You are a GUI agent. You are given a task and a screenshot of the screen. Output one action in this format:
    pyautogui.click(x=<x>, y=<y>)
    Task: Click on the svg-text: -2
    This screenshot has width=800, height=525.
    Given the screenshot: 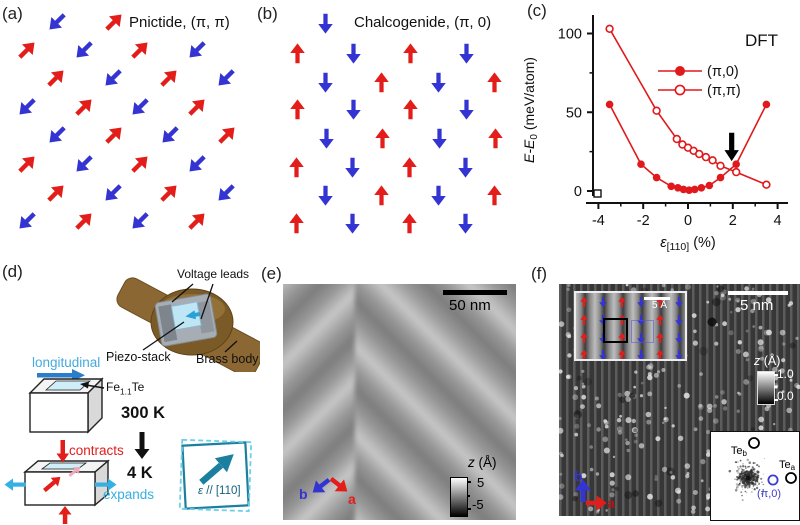 What is the action you would take?
    pyautogui.click(x=643, y=221)
    